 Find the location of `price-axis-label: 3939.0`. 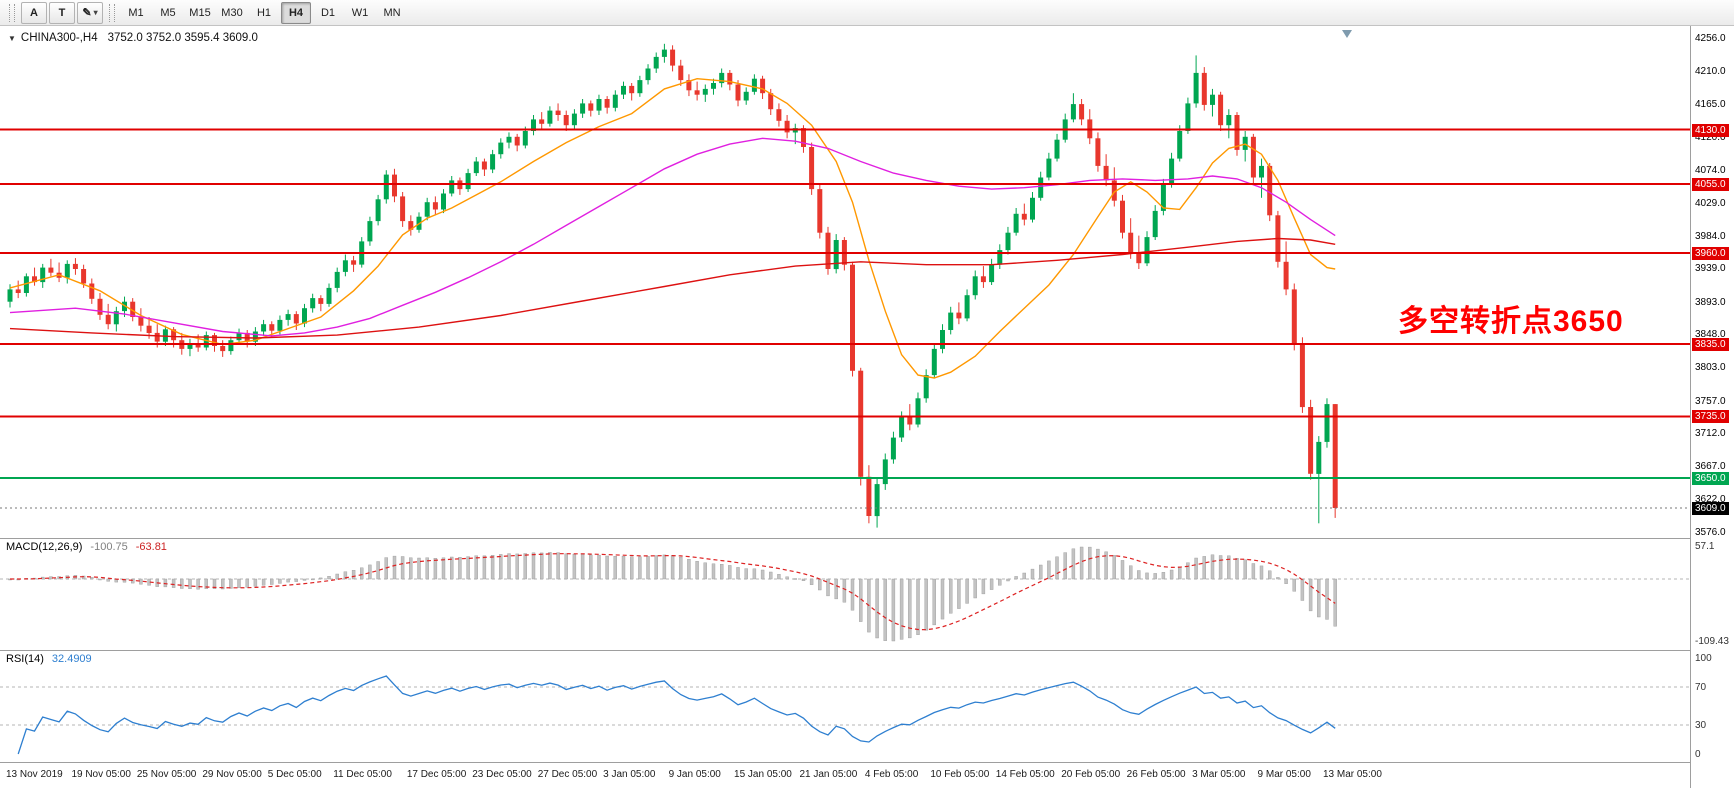

price-axis-label: 3939.0 is located at coordinates (1710, 269).